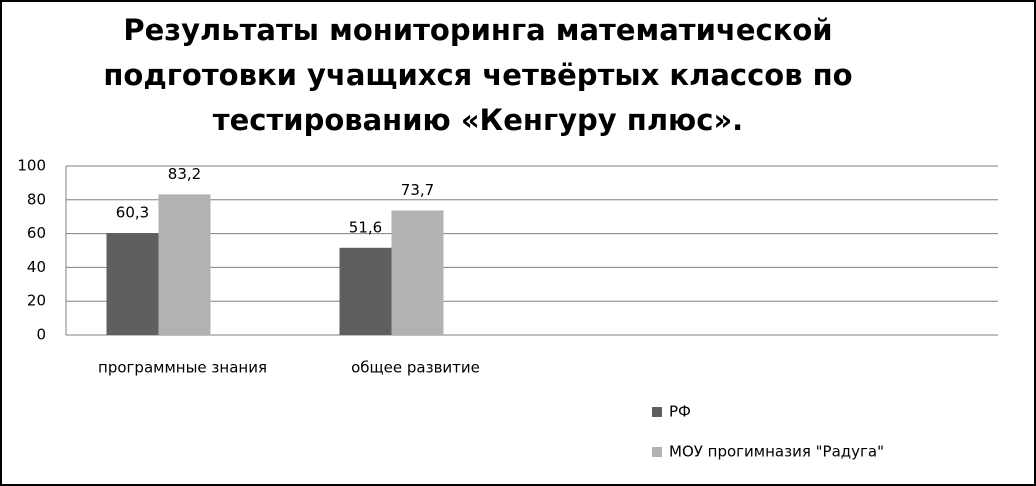  I want to click on chart-title: тестированию «Кенгуру плюс»., so click(478, 120).